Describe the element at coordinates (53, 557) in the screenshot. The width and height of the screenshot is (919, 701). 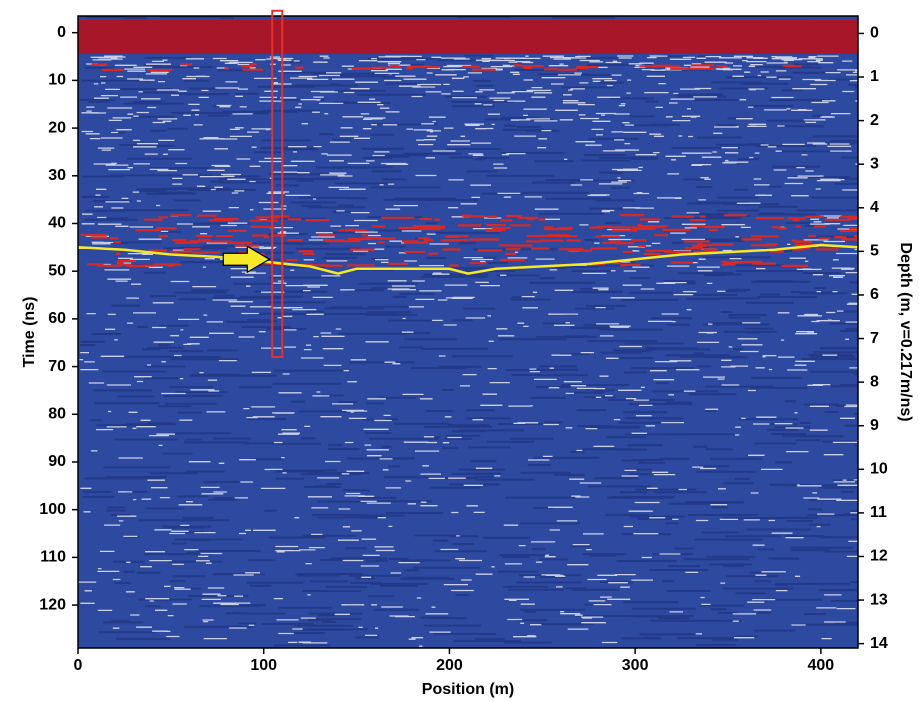
I see `y-tick-label: 110` at that location.